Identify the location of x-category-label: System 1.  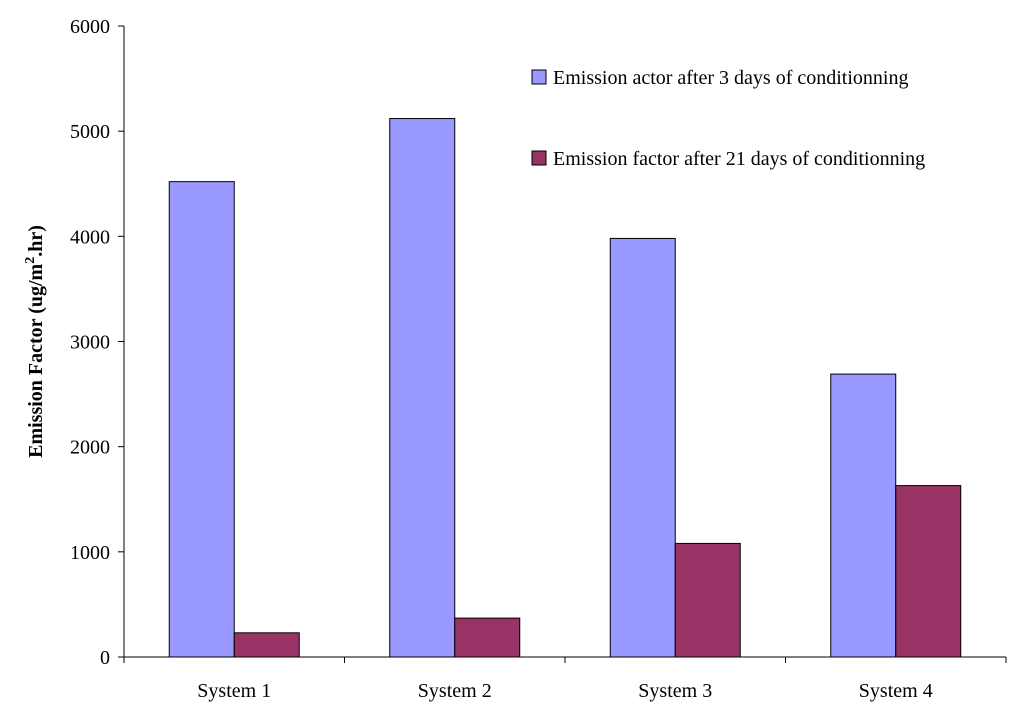
(234, 691).